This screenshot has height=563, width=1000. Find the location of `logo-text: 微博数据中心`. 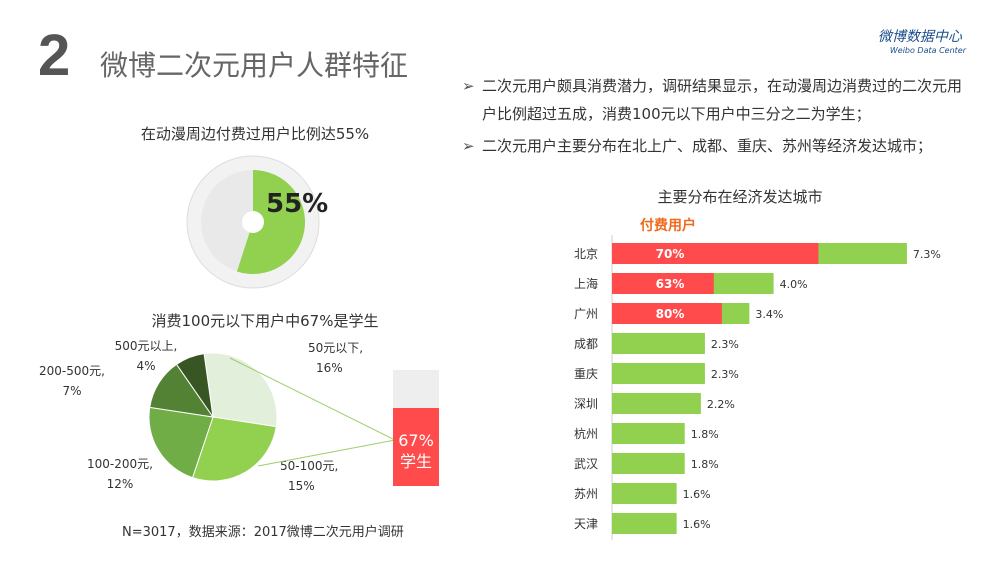

logo-text: 微博数据中心 is located at coordinates (919, 37).